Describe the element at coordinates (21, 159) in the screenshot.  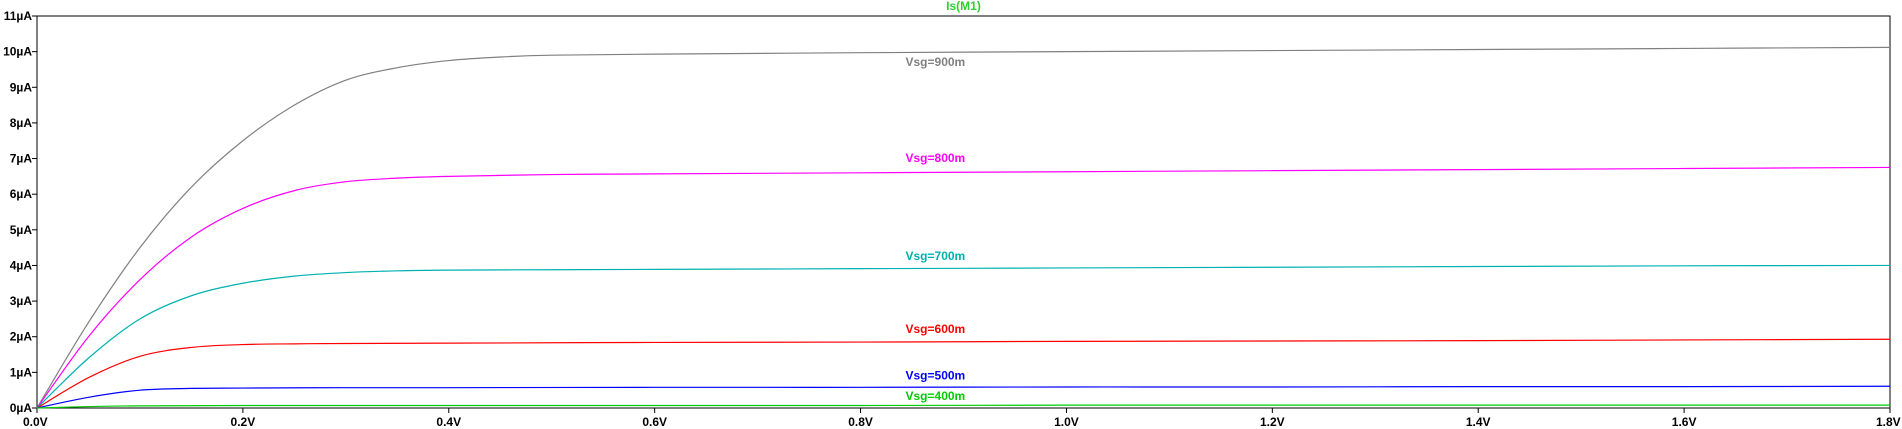
I see `y-tick-label: 7µA` at that location.